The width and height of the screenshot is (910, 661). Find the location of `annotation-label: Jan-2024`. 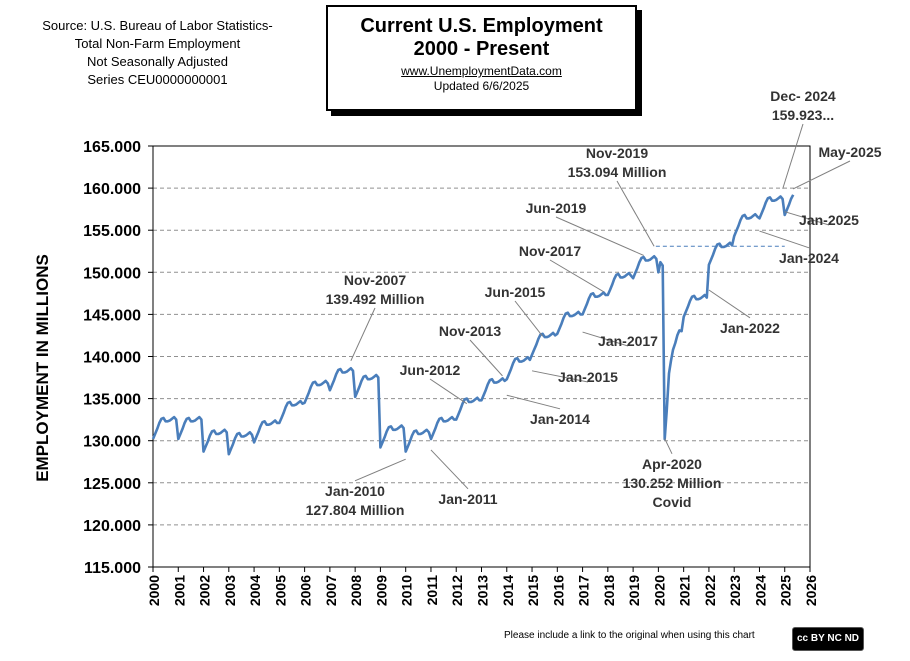

annotation-label: Jan-2024 is located at coordinates (809, 258).